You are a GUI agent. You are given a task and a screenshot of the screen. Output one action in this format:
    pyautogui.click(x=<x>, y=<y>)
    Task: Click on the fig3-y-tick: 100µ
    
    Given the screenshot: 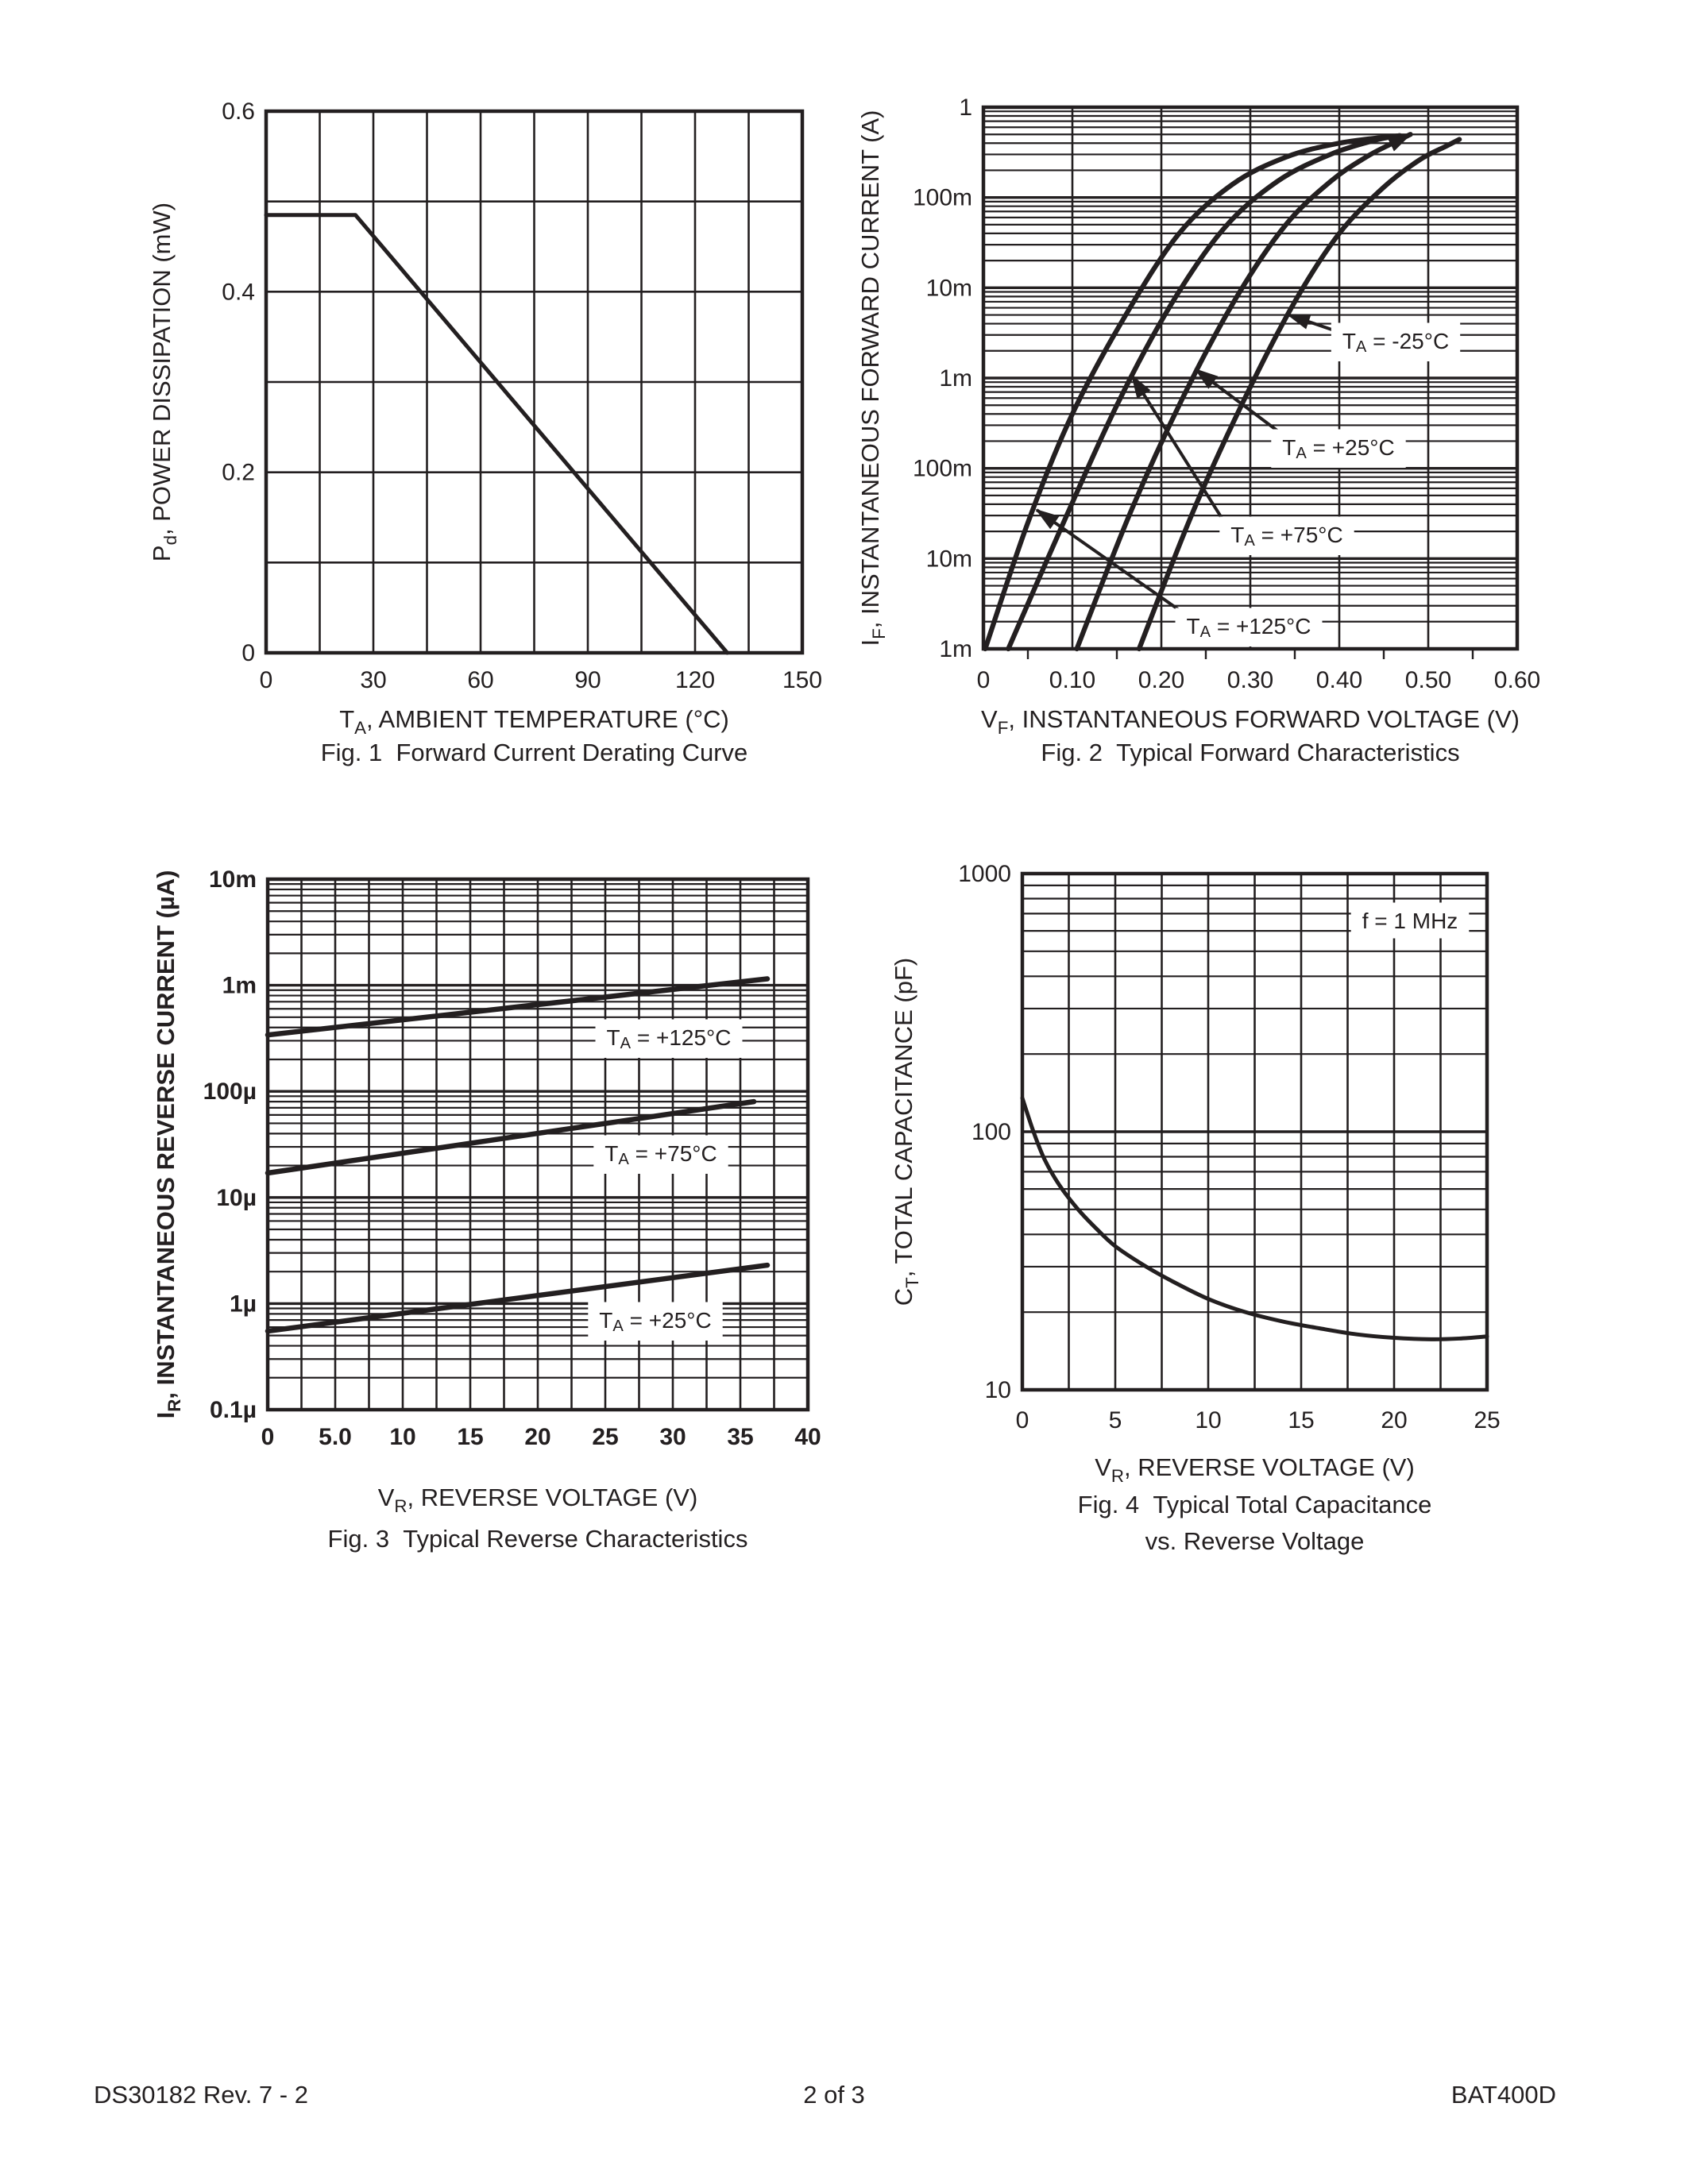 What is the action you would take?
    pyautogui.click(x=230, y=1091)
    